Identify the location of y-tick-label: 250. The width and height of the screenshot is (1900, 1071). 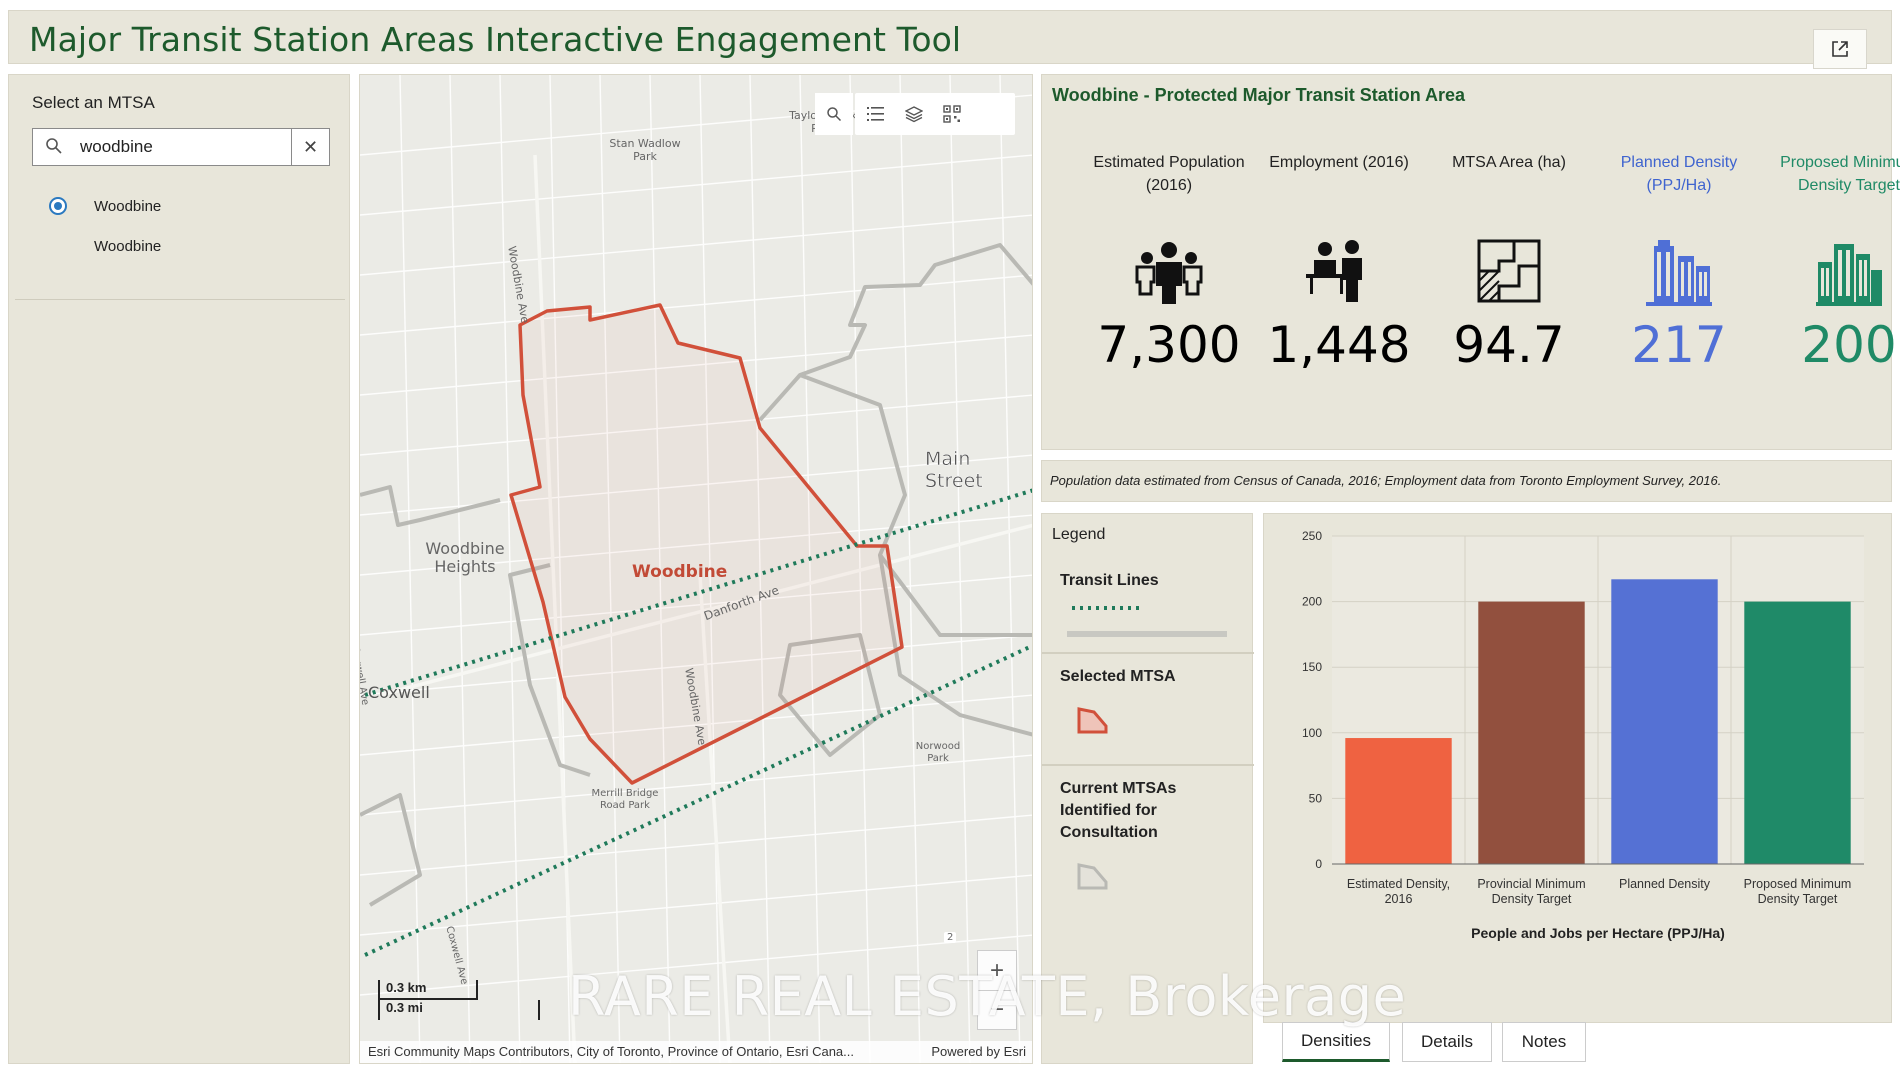
(1312, 536).